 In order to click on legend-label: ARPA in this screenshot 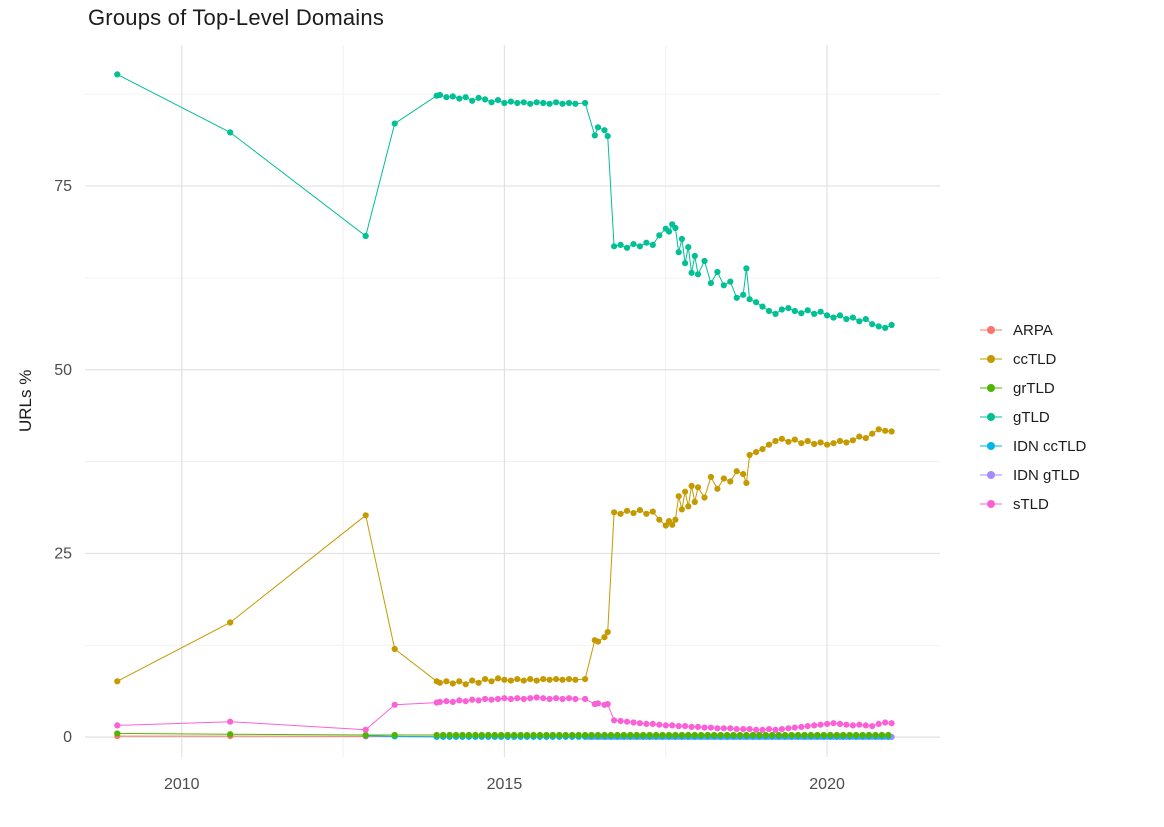, I will do `click(1033, 330)`.